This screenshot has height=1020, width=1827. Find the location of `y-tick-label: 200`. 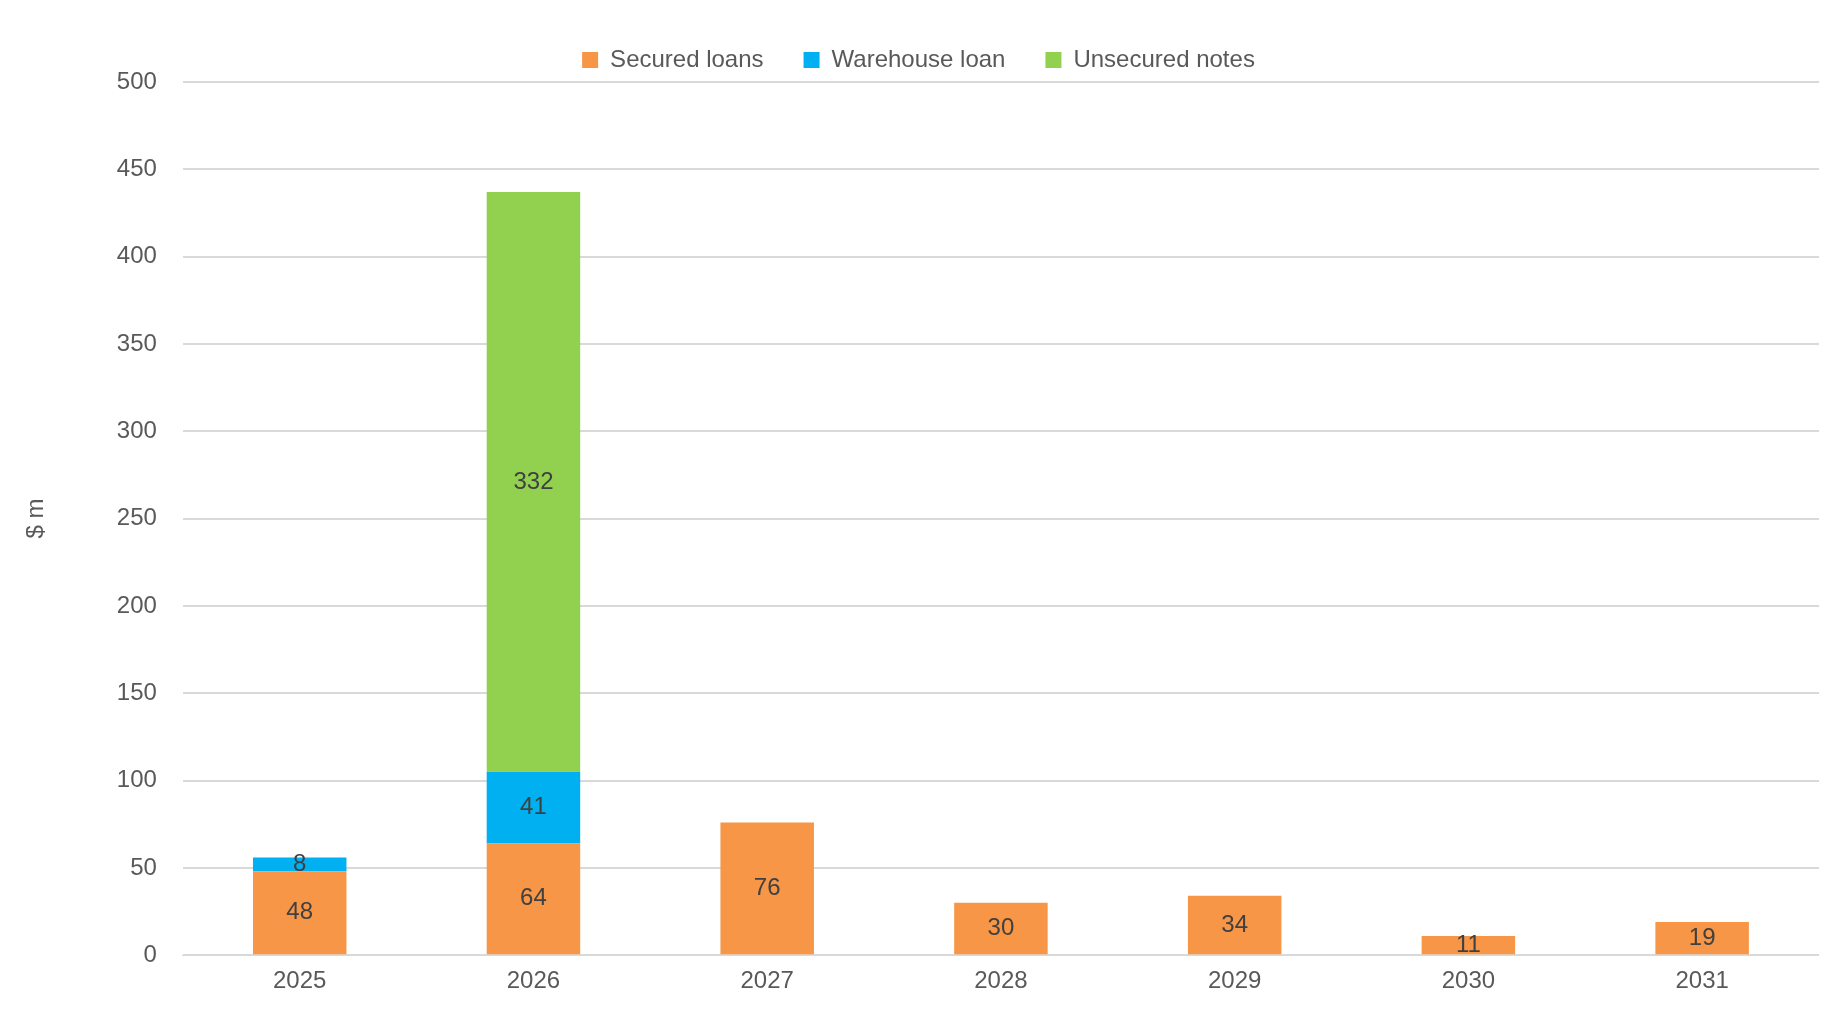

y-tick-label: 200 is located at coordinates (136, 604).